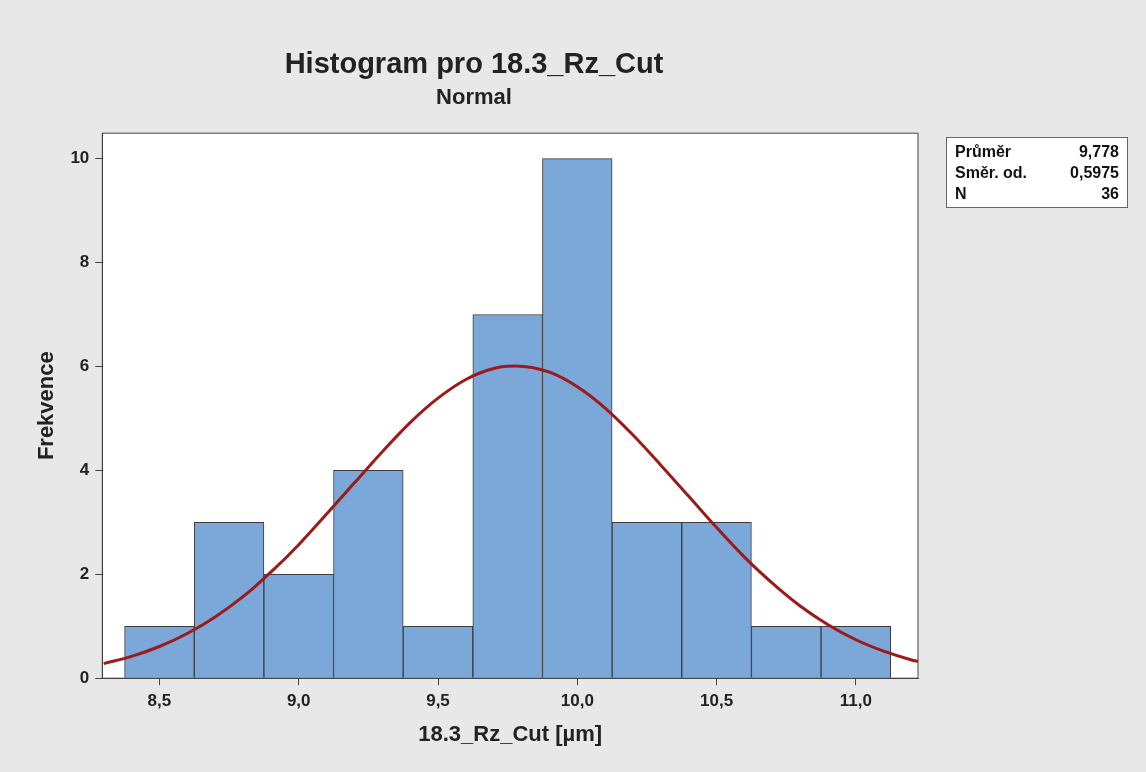 The height and width of the screenshot is (772, 1146). I want to click on y-tick-label: 4, so click(84, 470).